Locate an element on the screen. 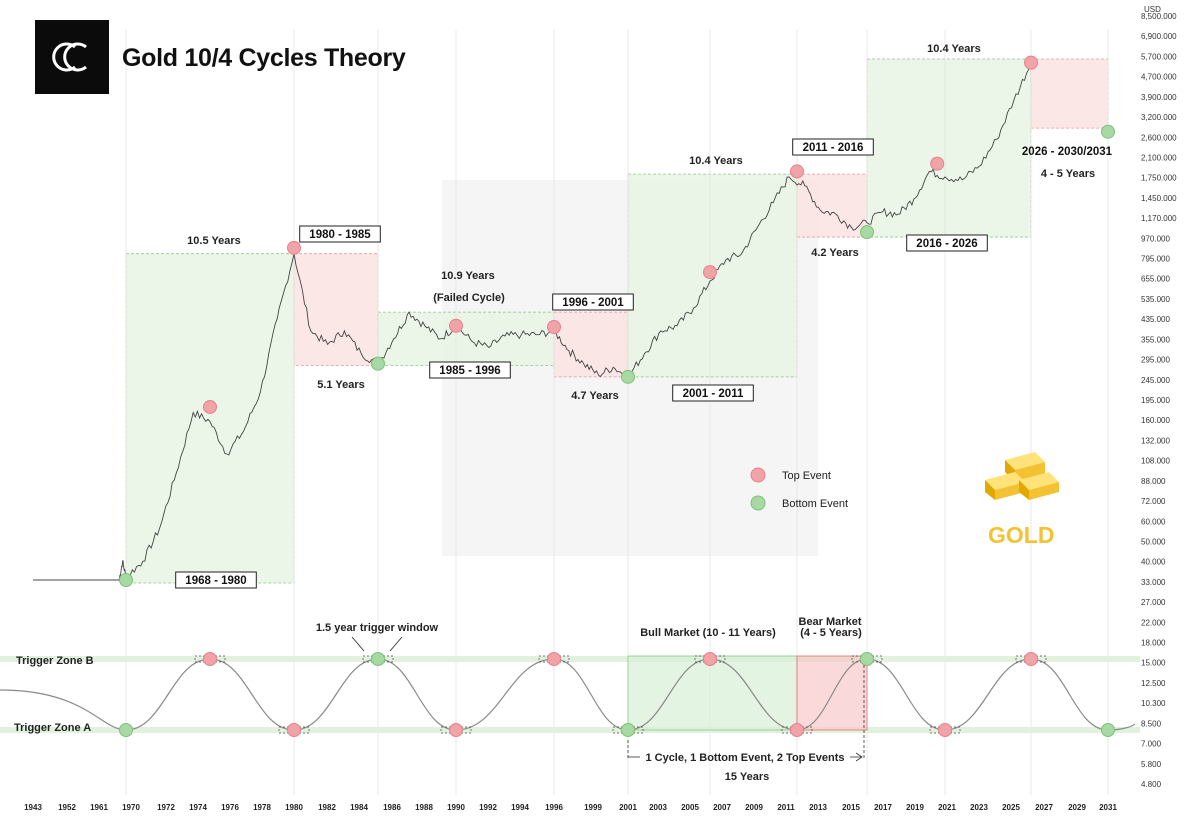 The height and width of the screenshot is (818, 1188). y-tick-label: 1,750.000 is located at coordinates (1159, 178).